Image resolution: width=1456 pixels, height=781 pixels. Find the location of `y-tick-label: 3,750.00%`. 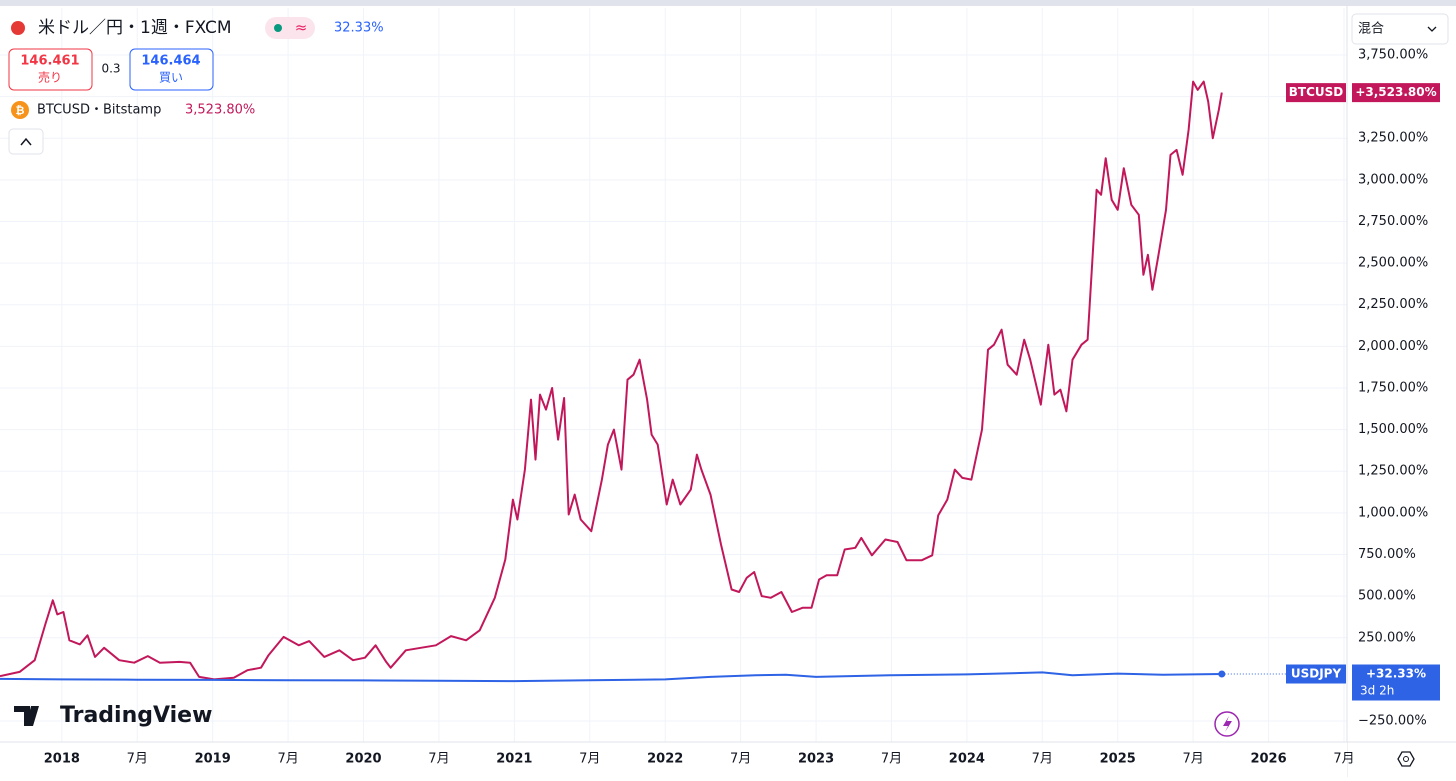

y-tick-label: 3,750.00% is located at coordinates (1393, 54).